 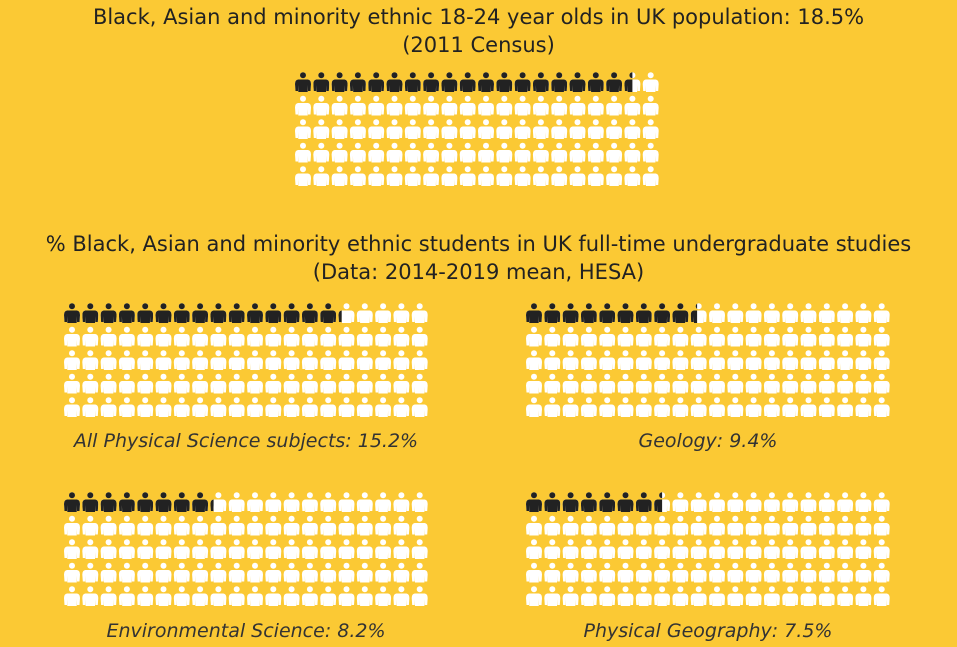 I want to click on pictogram-environmental-science, so click(x=246, y=549).